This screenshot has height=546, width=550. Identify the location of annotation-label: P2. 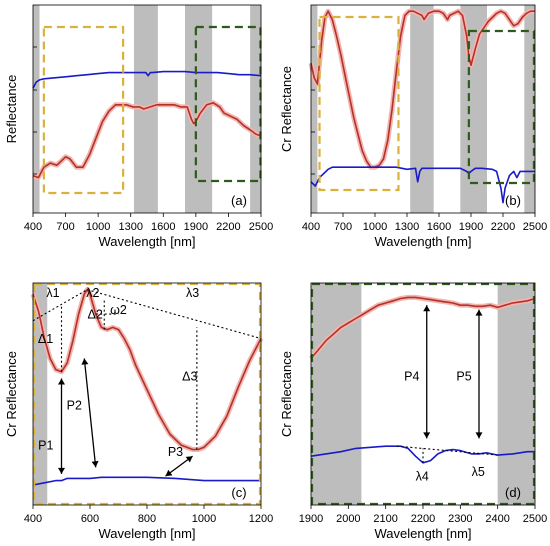
(74, 406).